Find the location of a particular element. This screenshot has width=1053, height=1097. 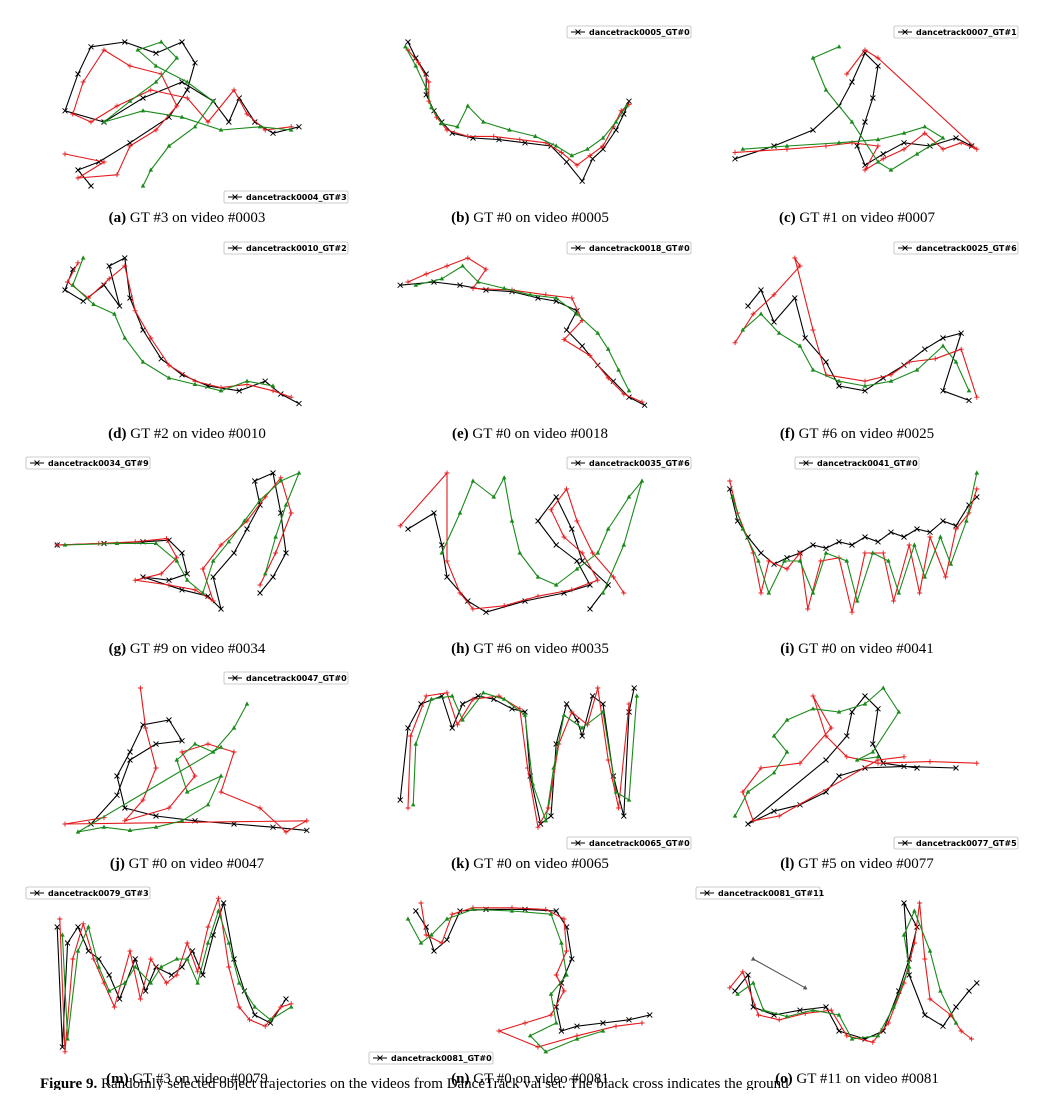

subfigure-caption: (c) GT #1 on video #0007 is located at coordinates (857, 218).